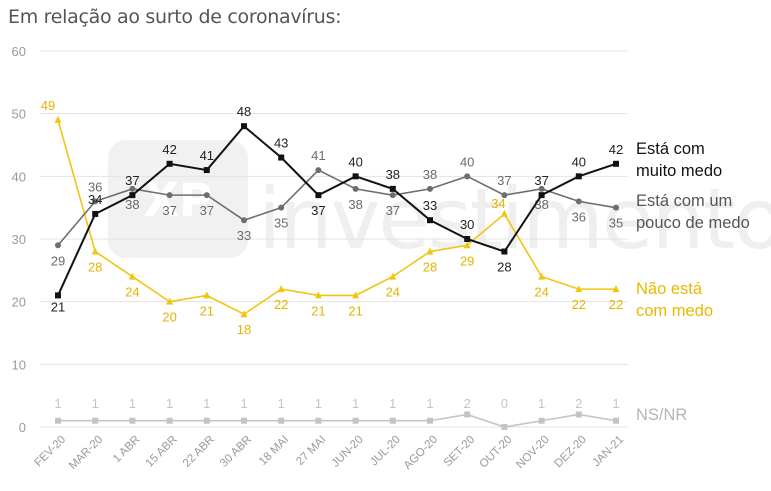 The height and width of the screenshot is (491, 771). I want to click on x-tick-label: 15 ABR, so click(162, 452).